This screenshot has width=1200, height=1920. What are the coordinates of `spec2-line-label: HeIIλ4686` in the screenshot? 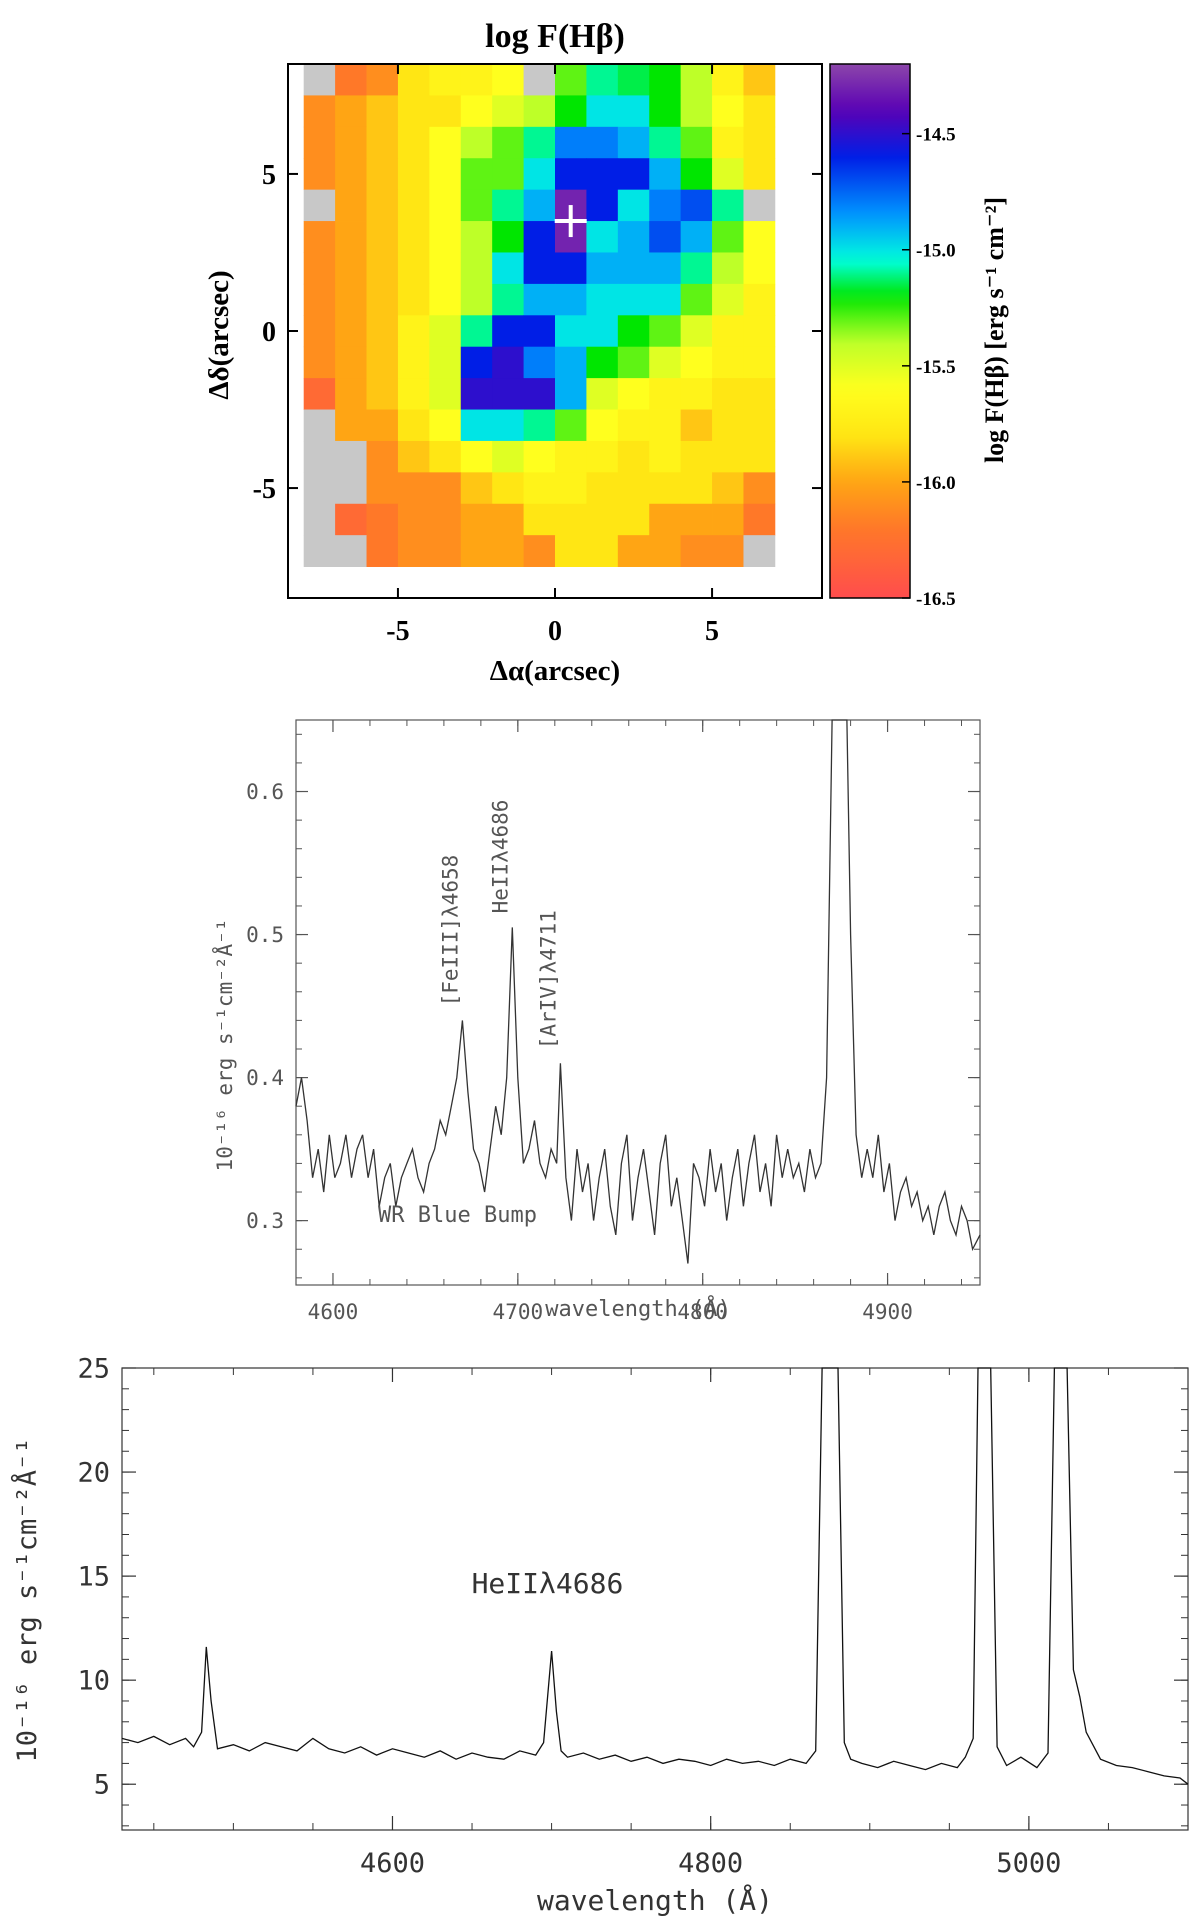 It's located at (548, 1583).